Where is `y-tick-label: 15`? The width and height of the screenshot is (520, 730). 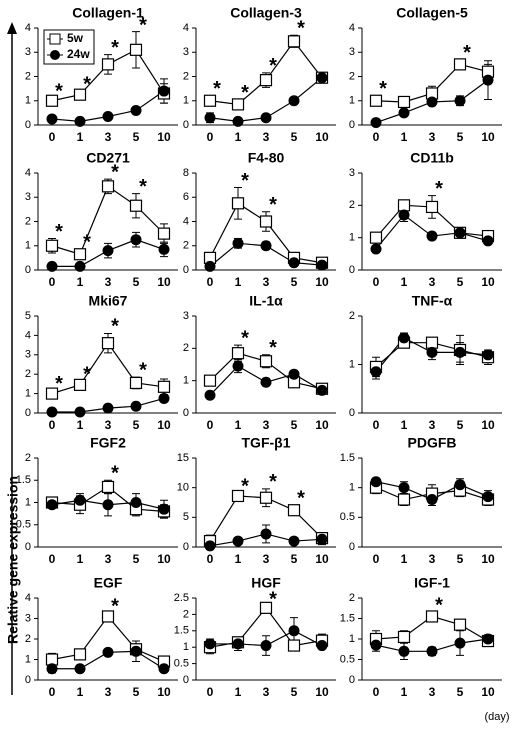
y-tick-label: 15 is located at coordinates (183, 458).